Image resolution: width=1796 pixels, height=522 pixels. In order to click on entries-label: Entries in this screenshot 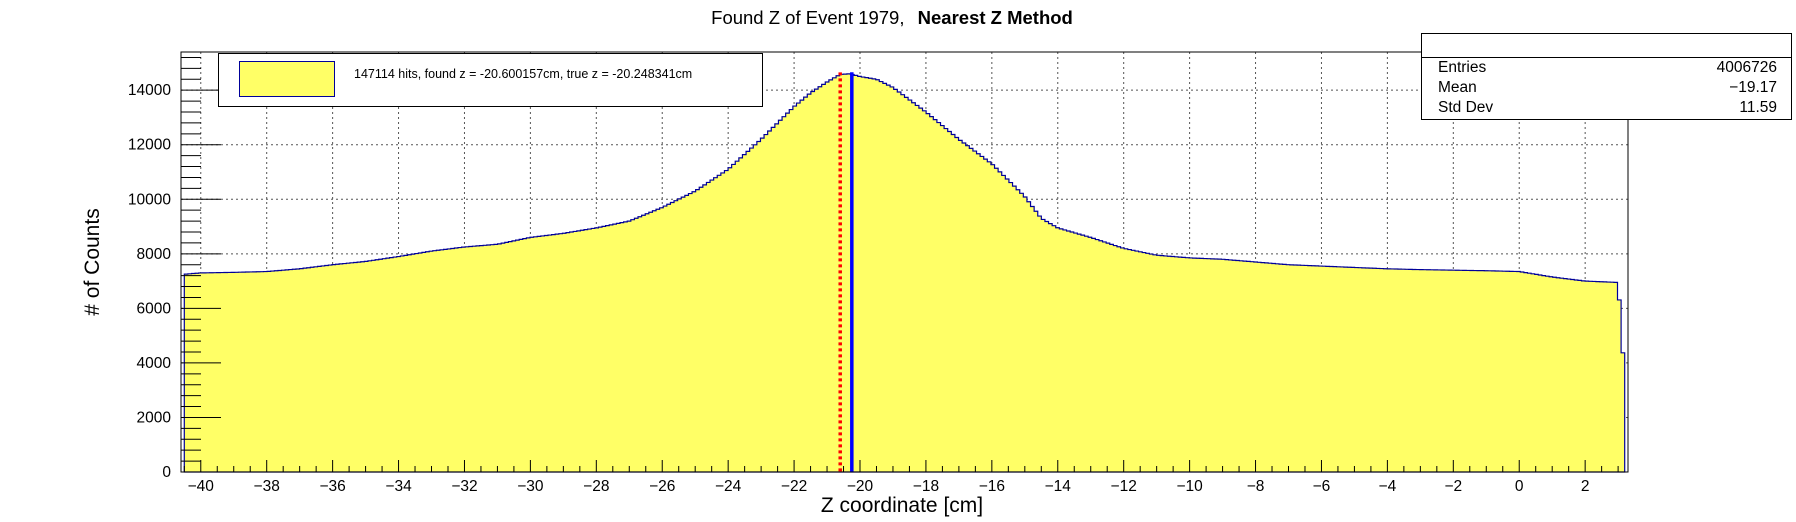, I will do `click(1462, 67)`.